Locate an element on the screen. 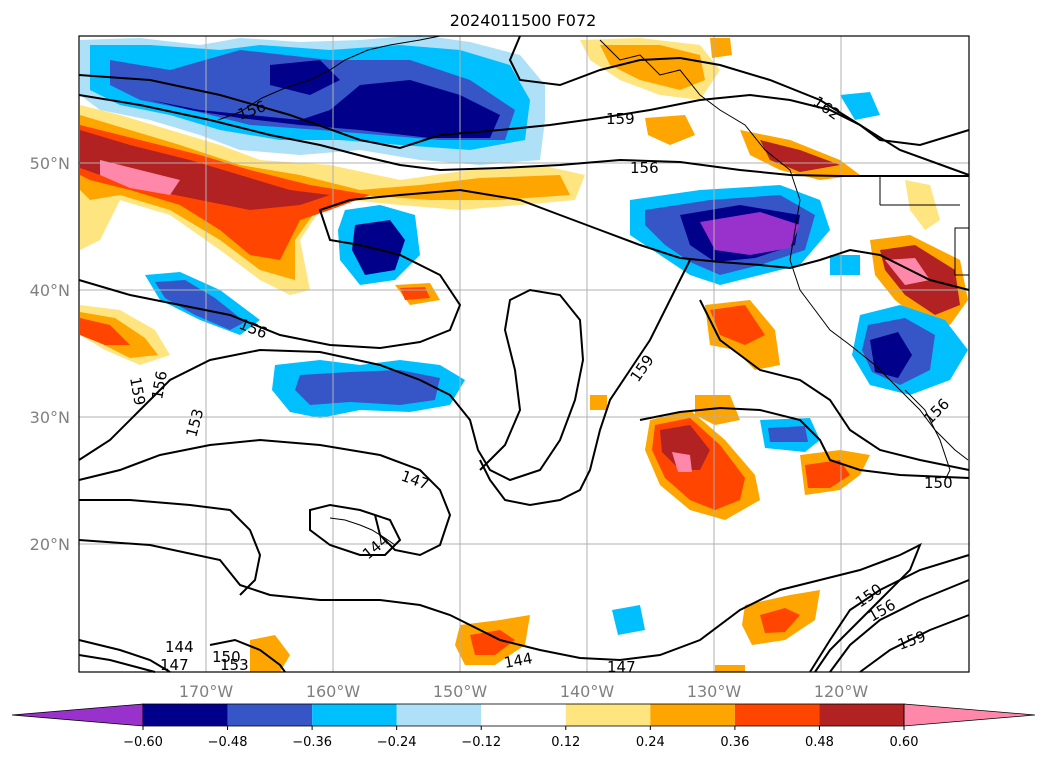 This screenshot has width=1047, height=765. colorbar-extend-max is located at coordinates (969, 715).